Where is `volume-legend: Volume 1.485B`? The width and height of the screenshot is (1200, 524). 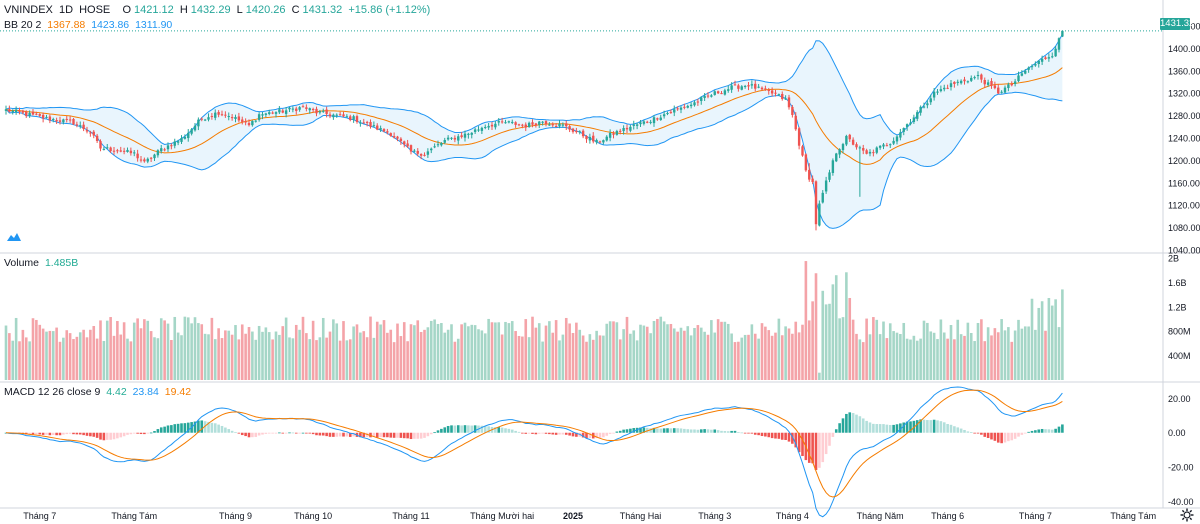
volume-legend: Volume 1.485B is located at coordinates (42, 263).